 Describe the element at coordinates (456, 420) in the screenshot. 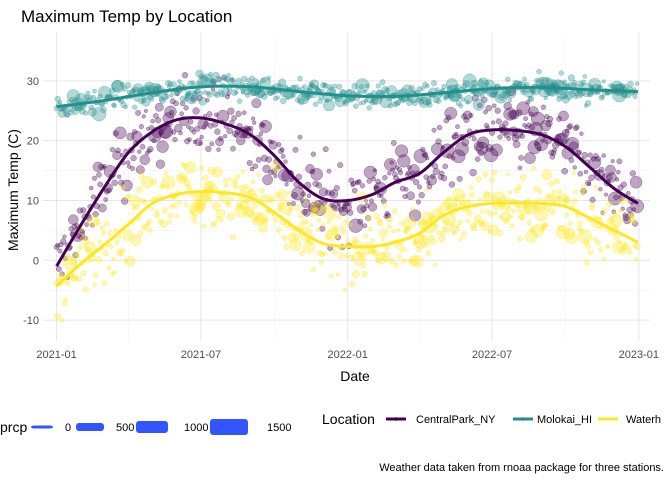

I see `color-legend-label: CentralPark_NY` at that location.